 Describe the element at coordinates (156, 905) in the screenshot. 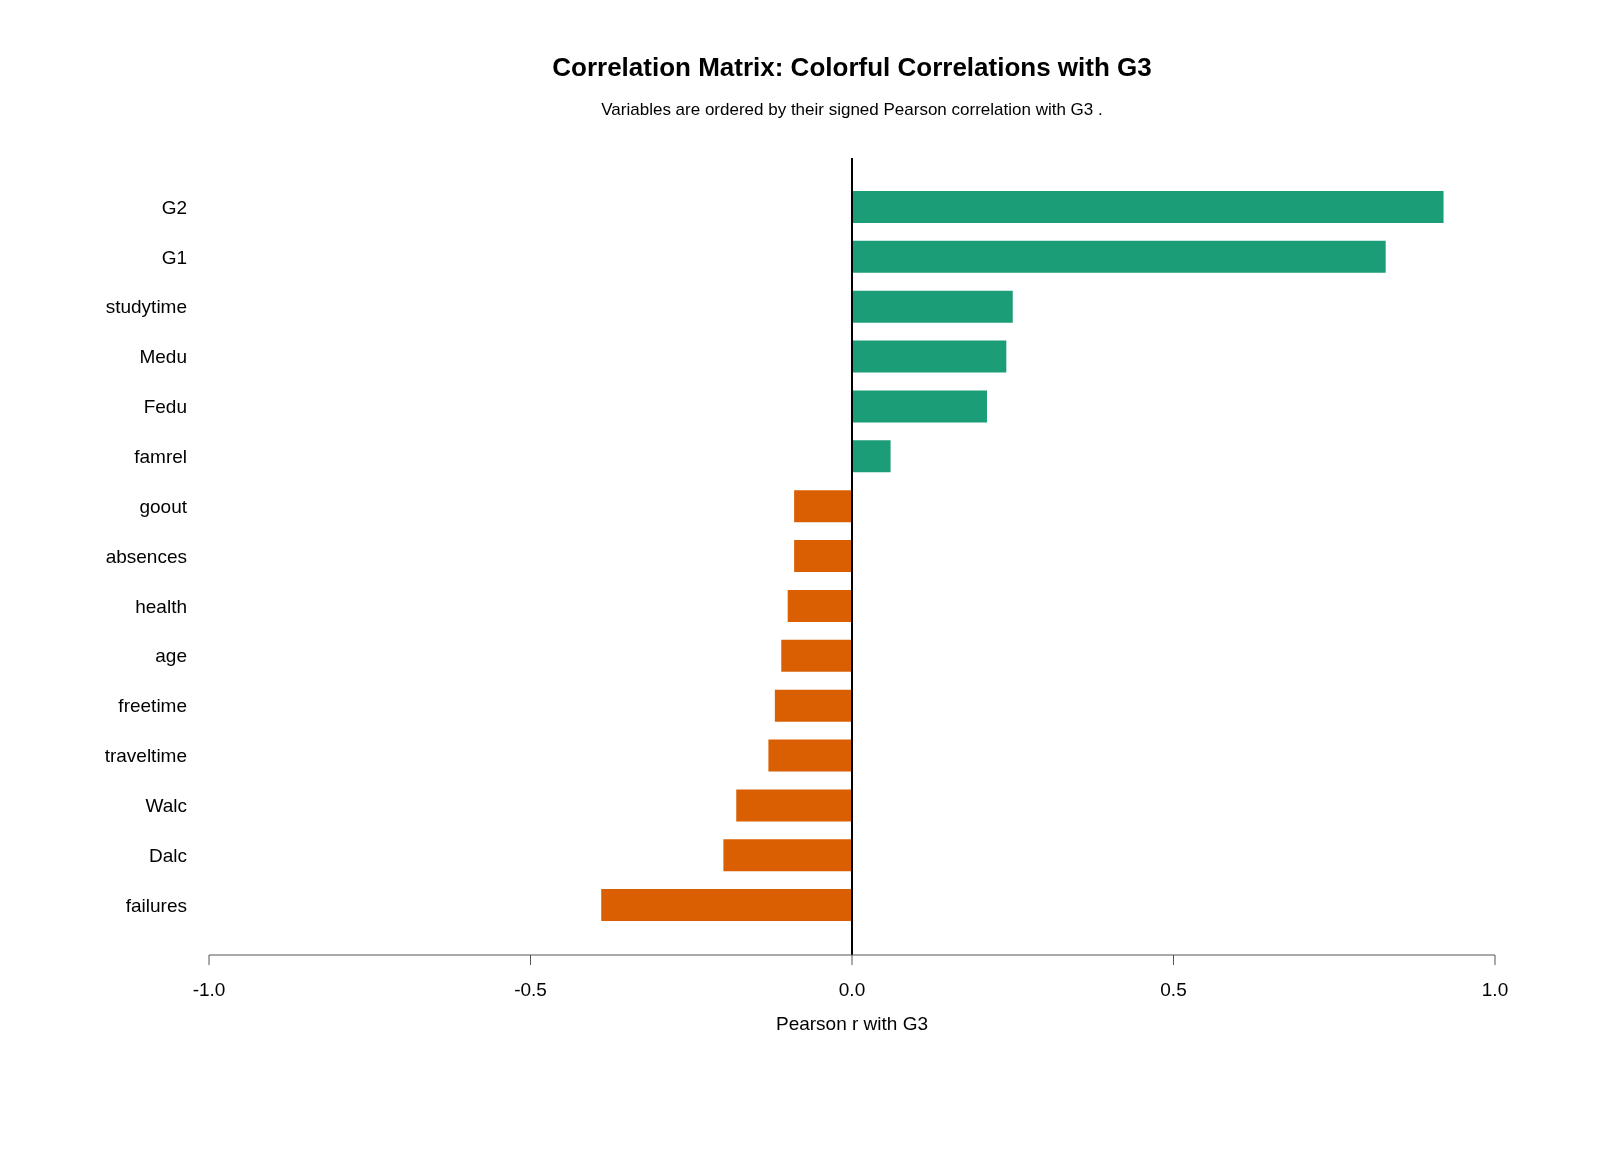

I see `y-tick-label: failures` at that location.